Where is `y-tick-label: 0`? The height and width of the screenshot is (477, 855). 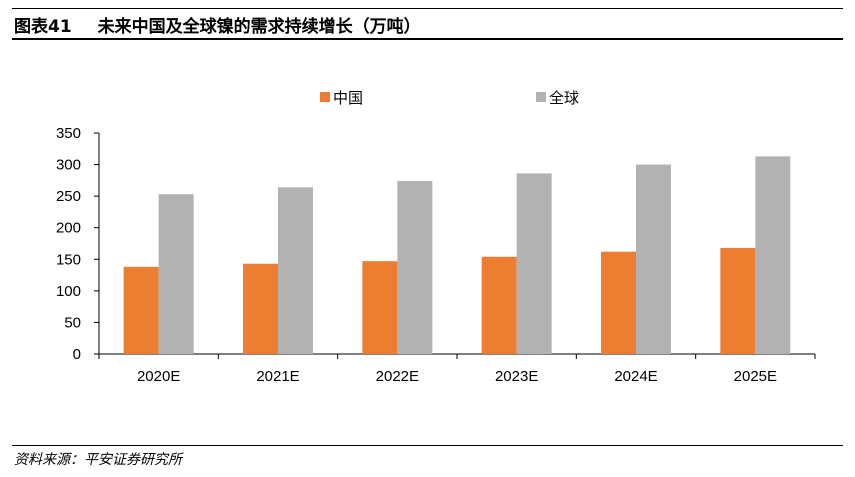
y-tick-label: 0 is located at coordinates (77, 354).